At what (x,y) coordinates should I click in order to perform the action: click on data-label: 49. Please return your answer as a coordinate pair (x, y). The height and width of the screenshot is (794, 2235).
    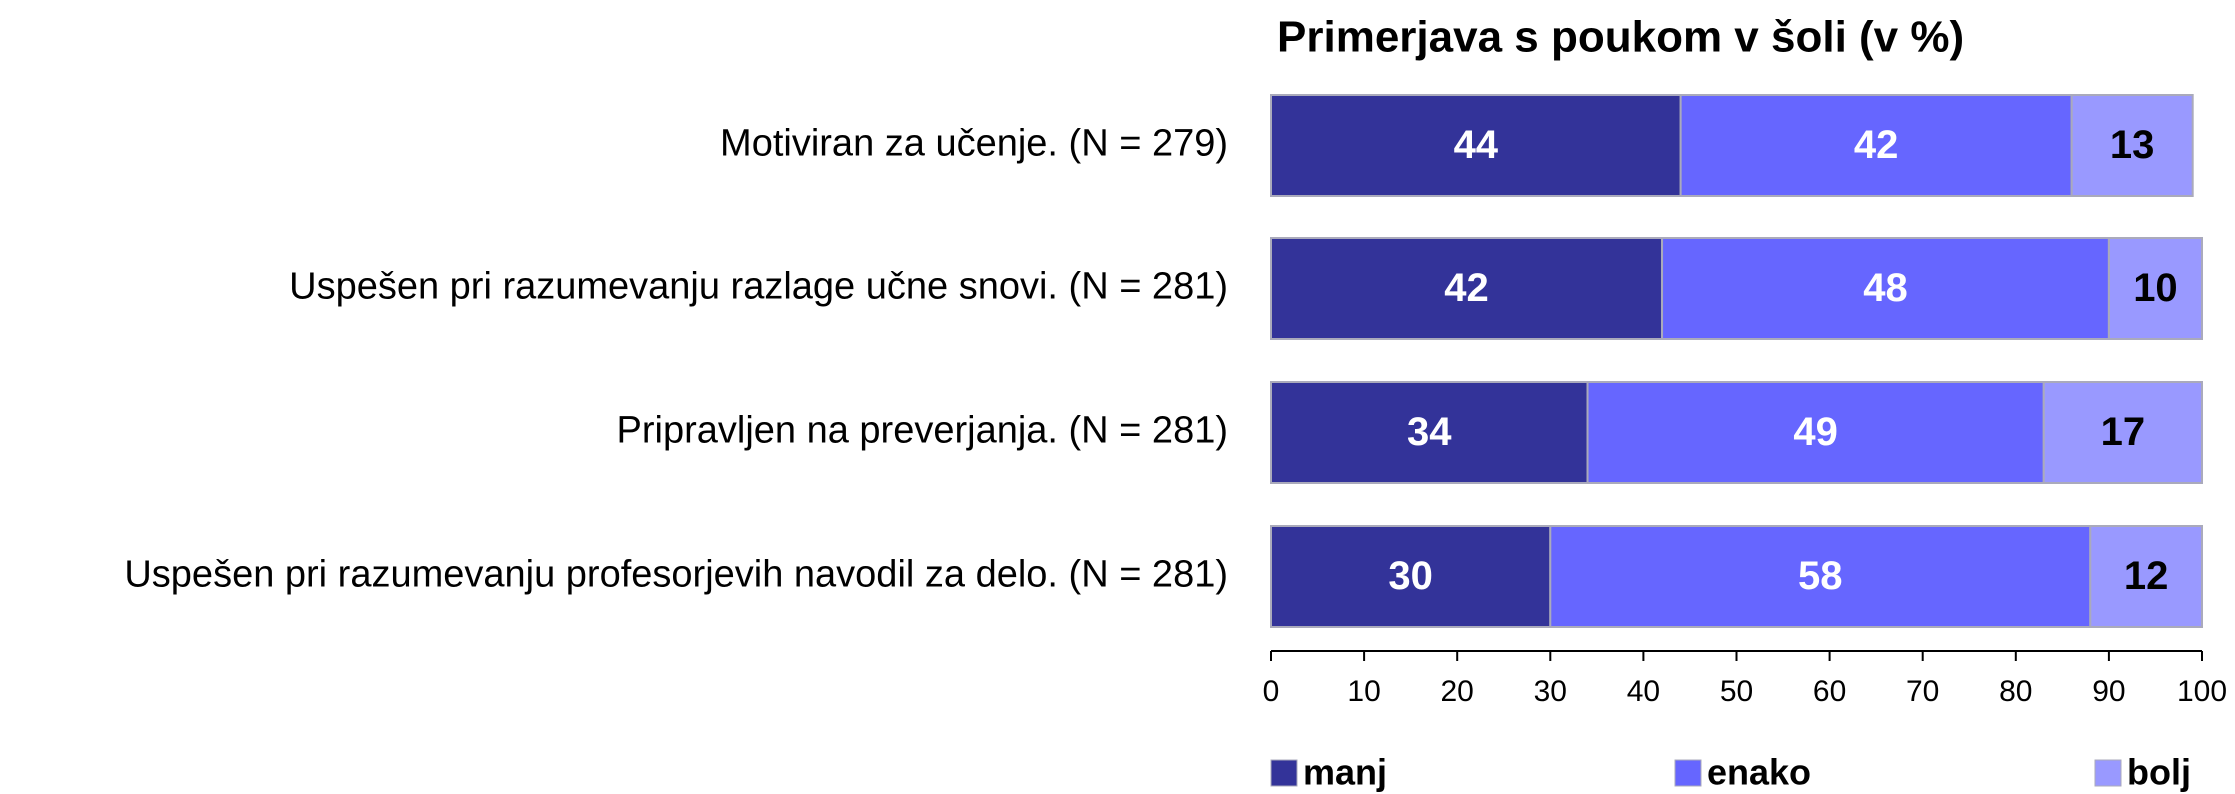
    Looking at the image, I should click on (1815, 432).